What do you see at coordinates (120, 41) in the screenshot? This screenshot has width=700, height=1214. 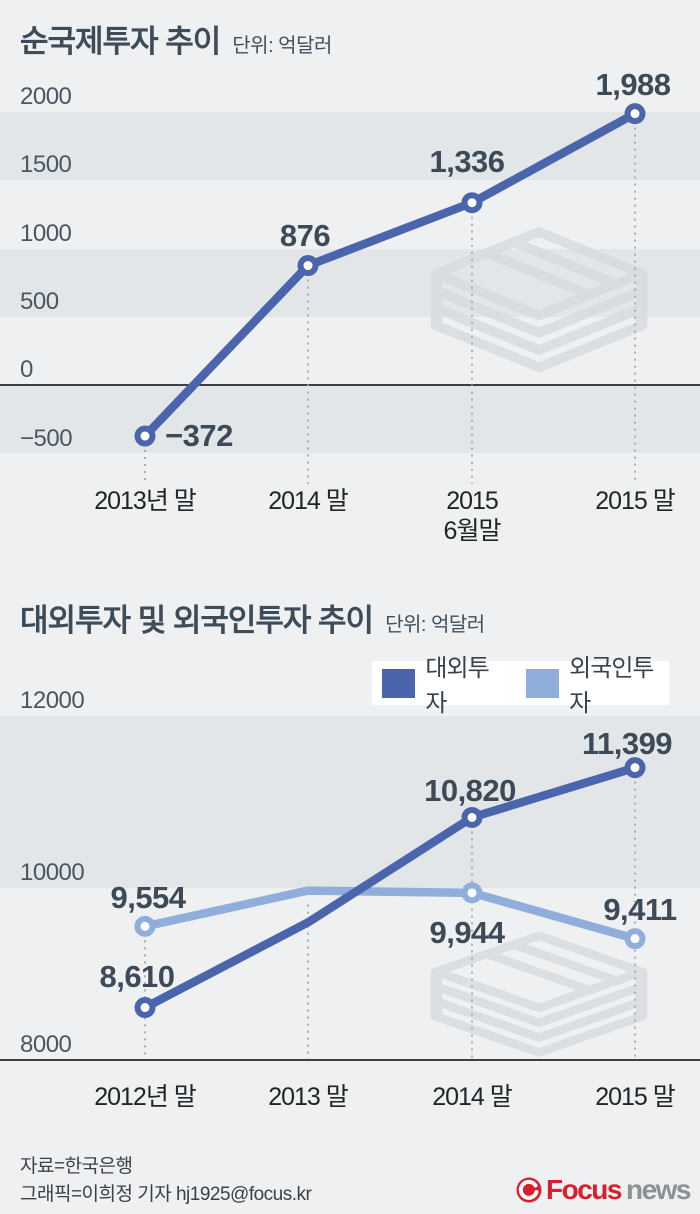 I see `chart1-title: 순국제투자 추이` at bounding box center [120, 41].